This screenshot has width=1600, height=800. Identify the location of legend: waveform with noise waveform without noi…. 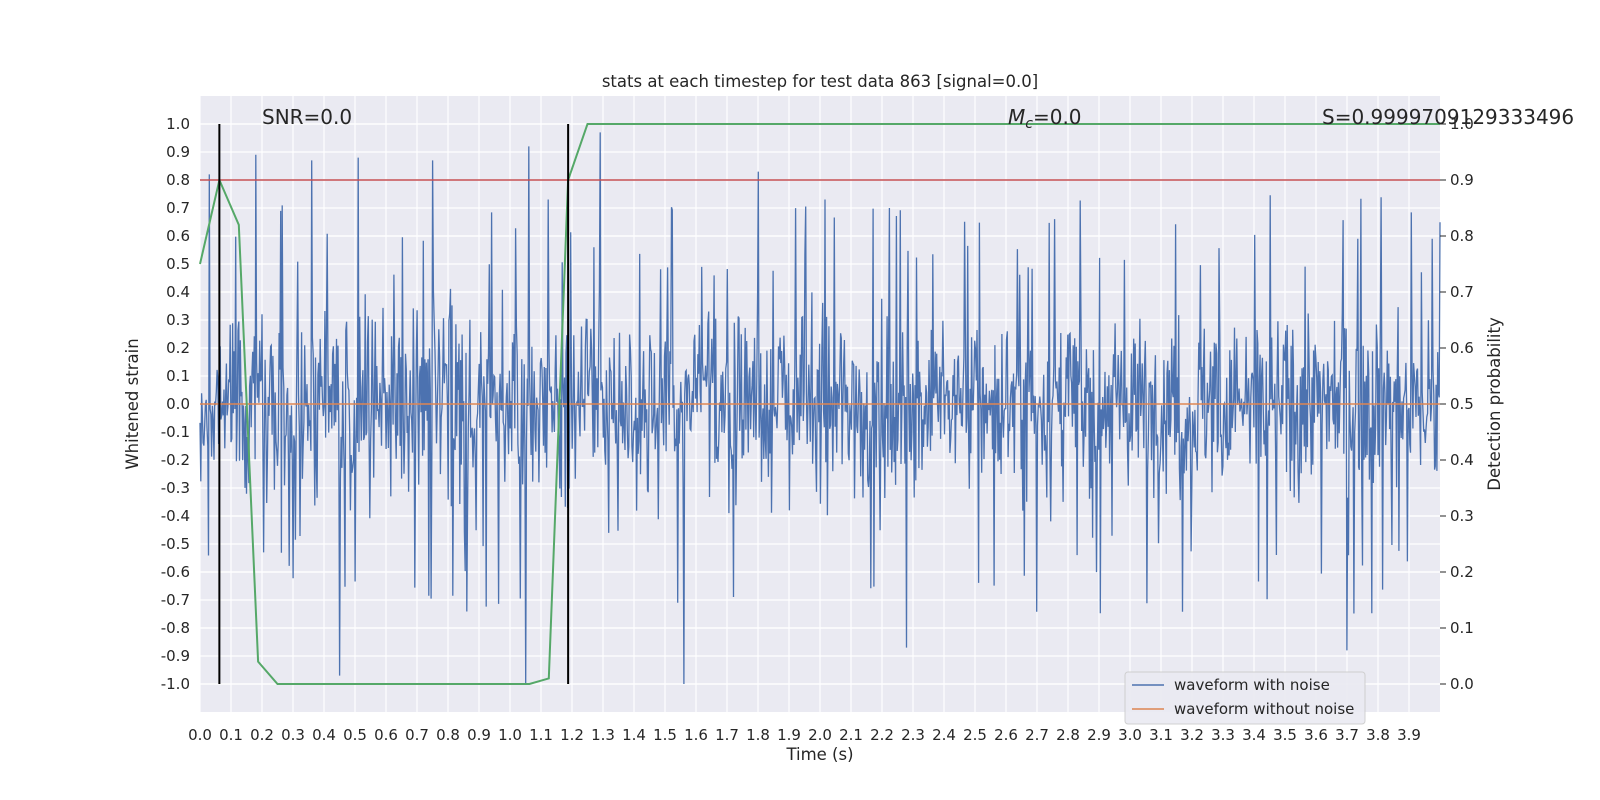
(1245, 698).